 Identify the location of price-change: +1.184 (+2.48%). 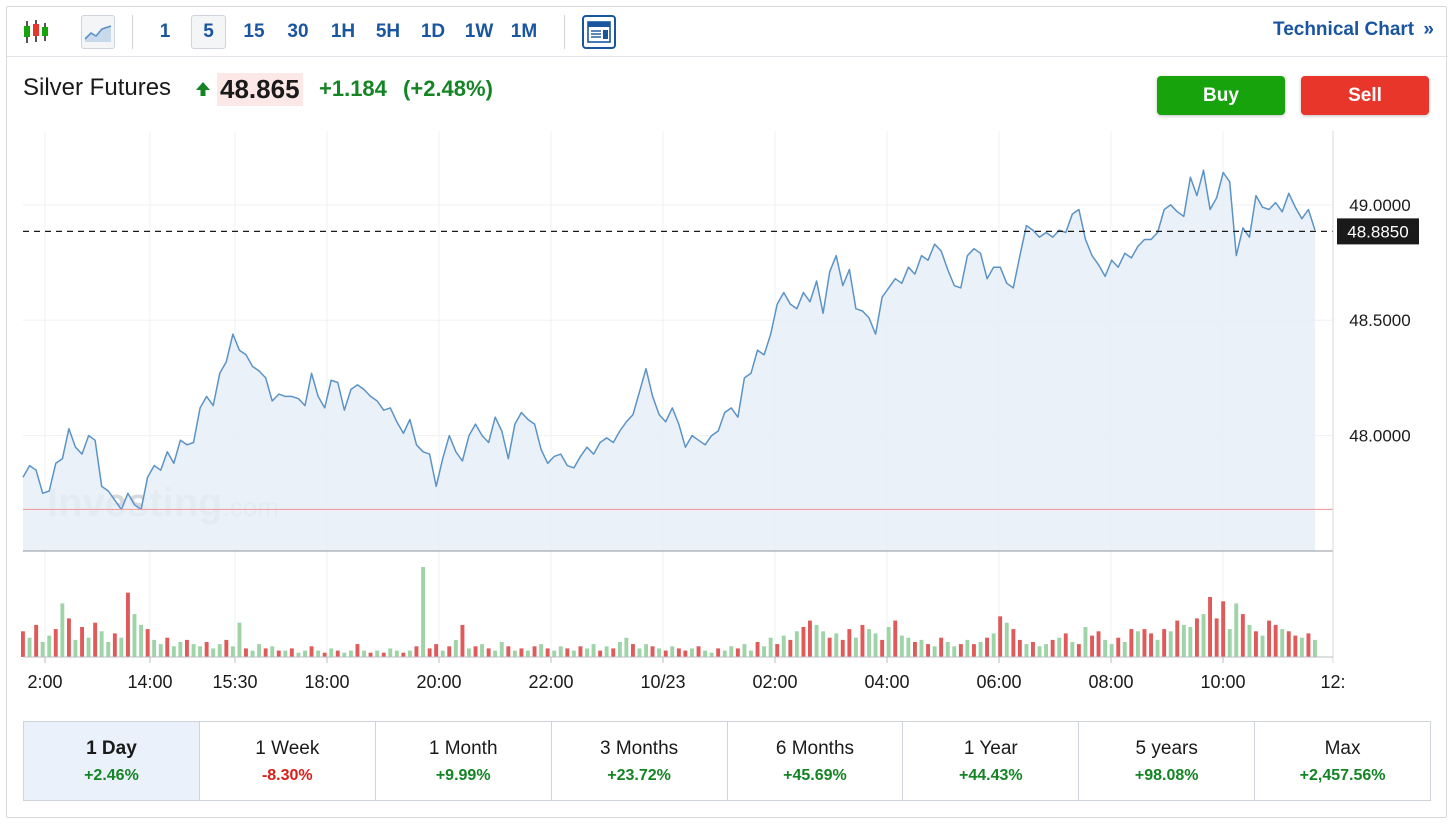
(406, 89).